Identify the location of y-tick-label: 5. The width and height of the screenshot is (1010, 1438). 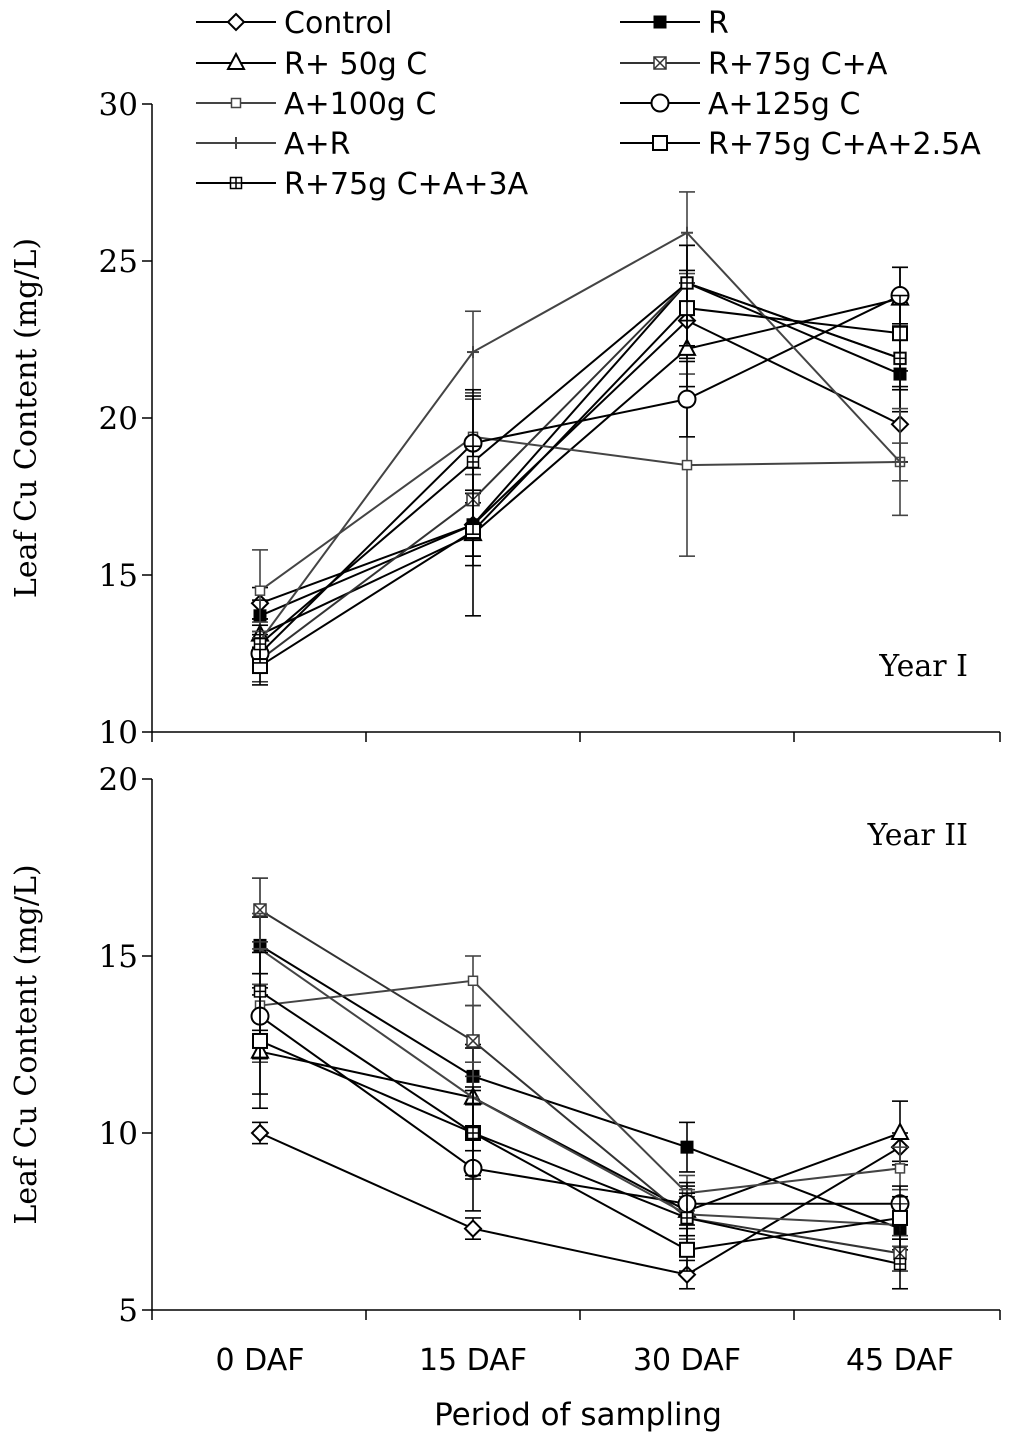
(128, 1311).